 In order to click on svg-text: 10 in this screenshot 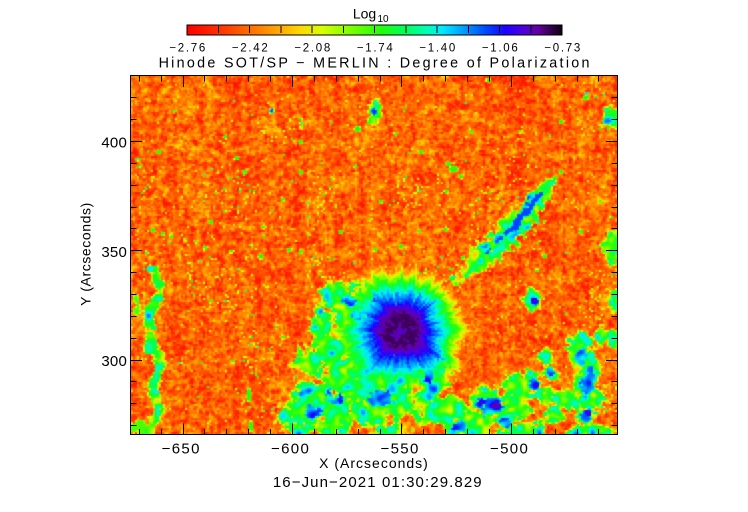, I will do `click(383, 19)`.